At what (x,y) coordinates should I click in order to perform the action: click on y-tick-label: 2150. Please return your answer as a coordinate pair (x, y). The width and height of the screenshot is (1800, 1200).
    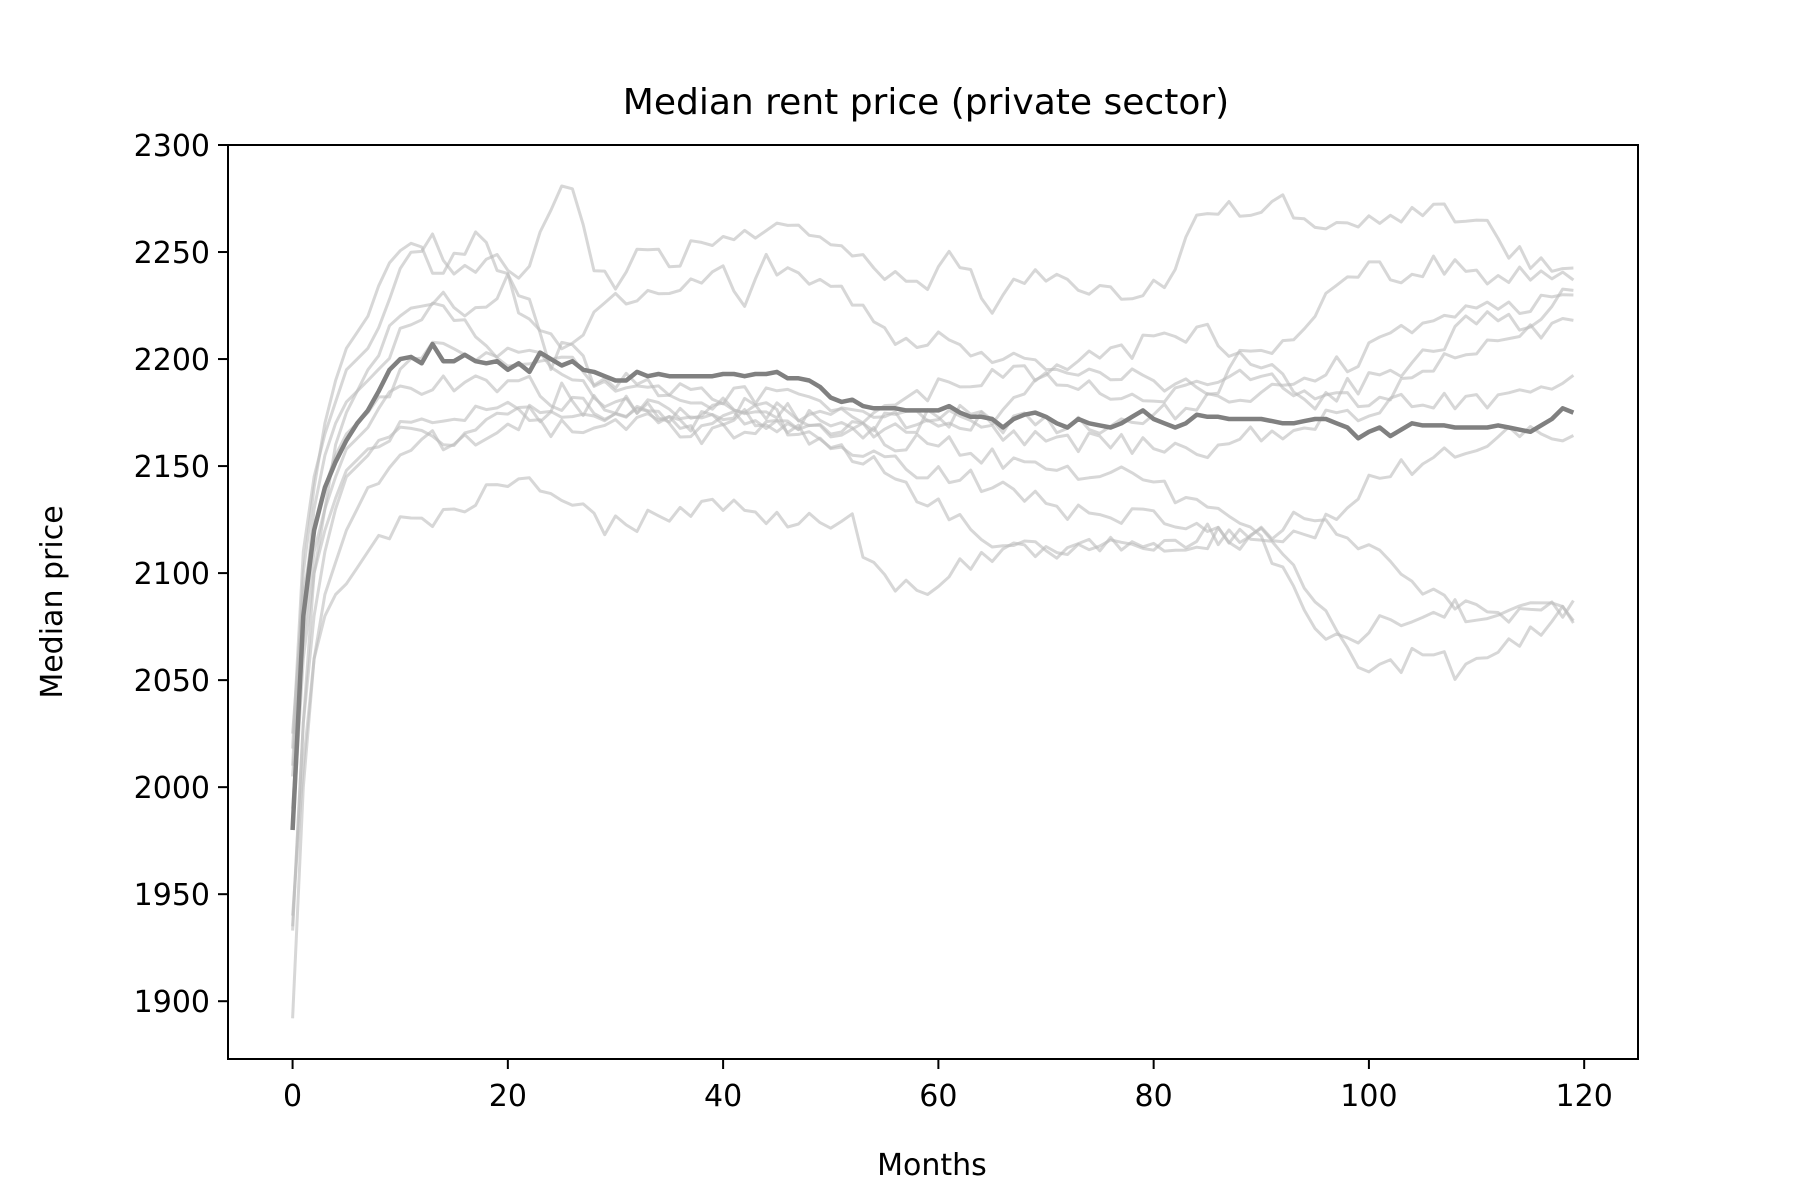
    Looking at the image, I should click on (172, 467).